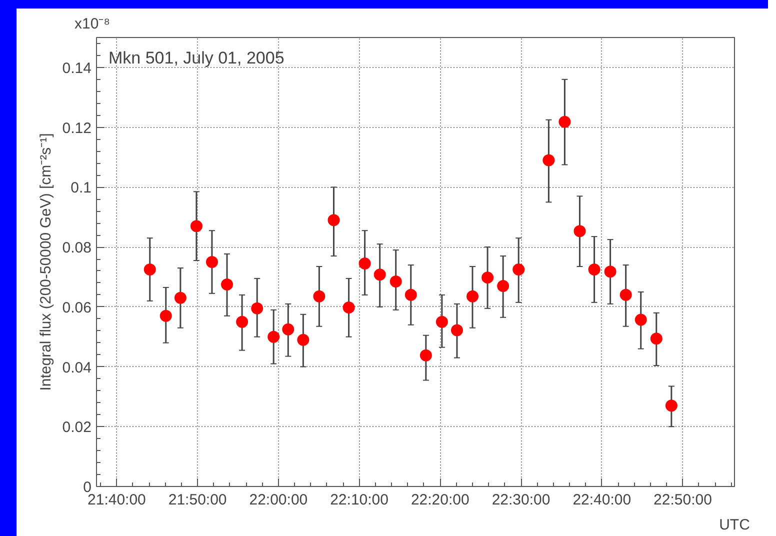 The height and width of the screenshot is (536, 776). I want to click on y-axis-title: Integral flux (200-50000 GeV) [cm⁻²s⁻¹], so click(45, 262).